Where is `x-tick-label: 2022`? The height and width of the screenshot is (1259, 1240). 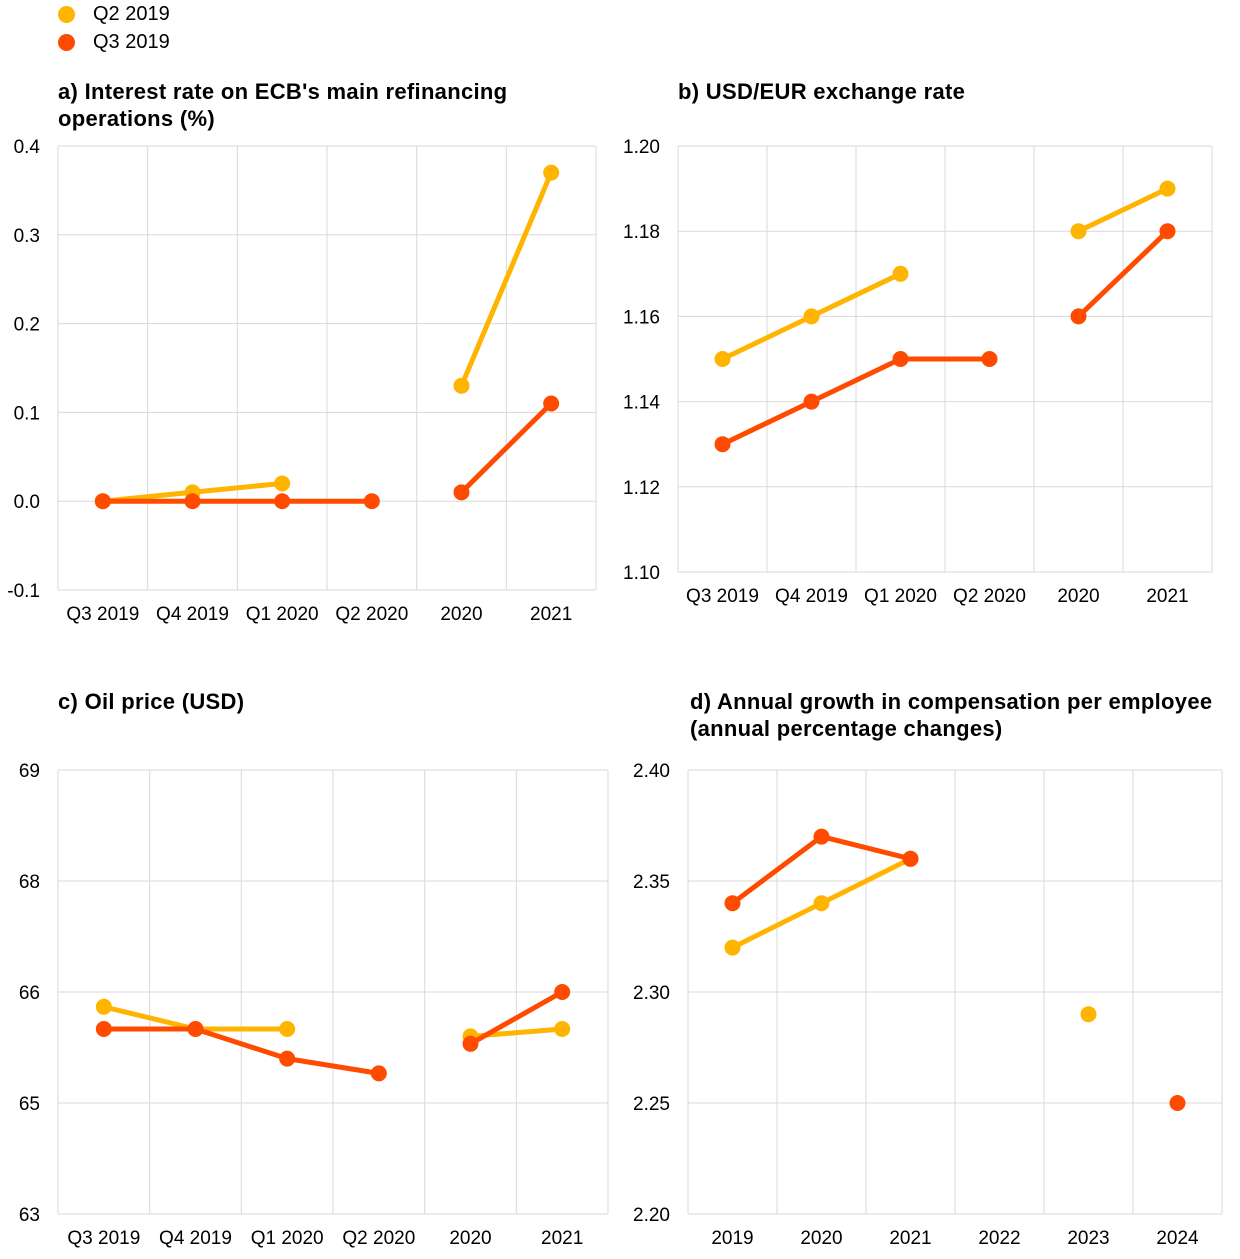 x-tick-label: 2022 is located at coordinates (999, 1238).